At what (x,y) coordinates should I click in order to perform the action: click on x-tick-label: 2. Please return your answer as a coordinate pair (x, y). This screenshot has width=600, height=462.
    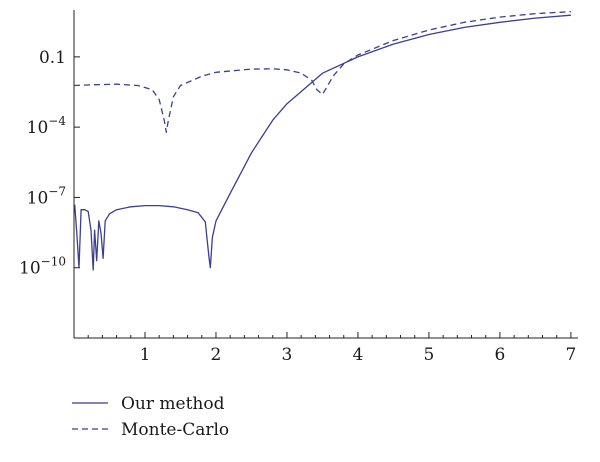
    Looking at the image, I should click on (216, 355).